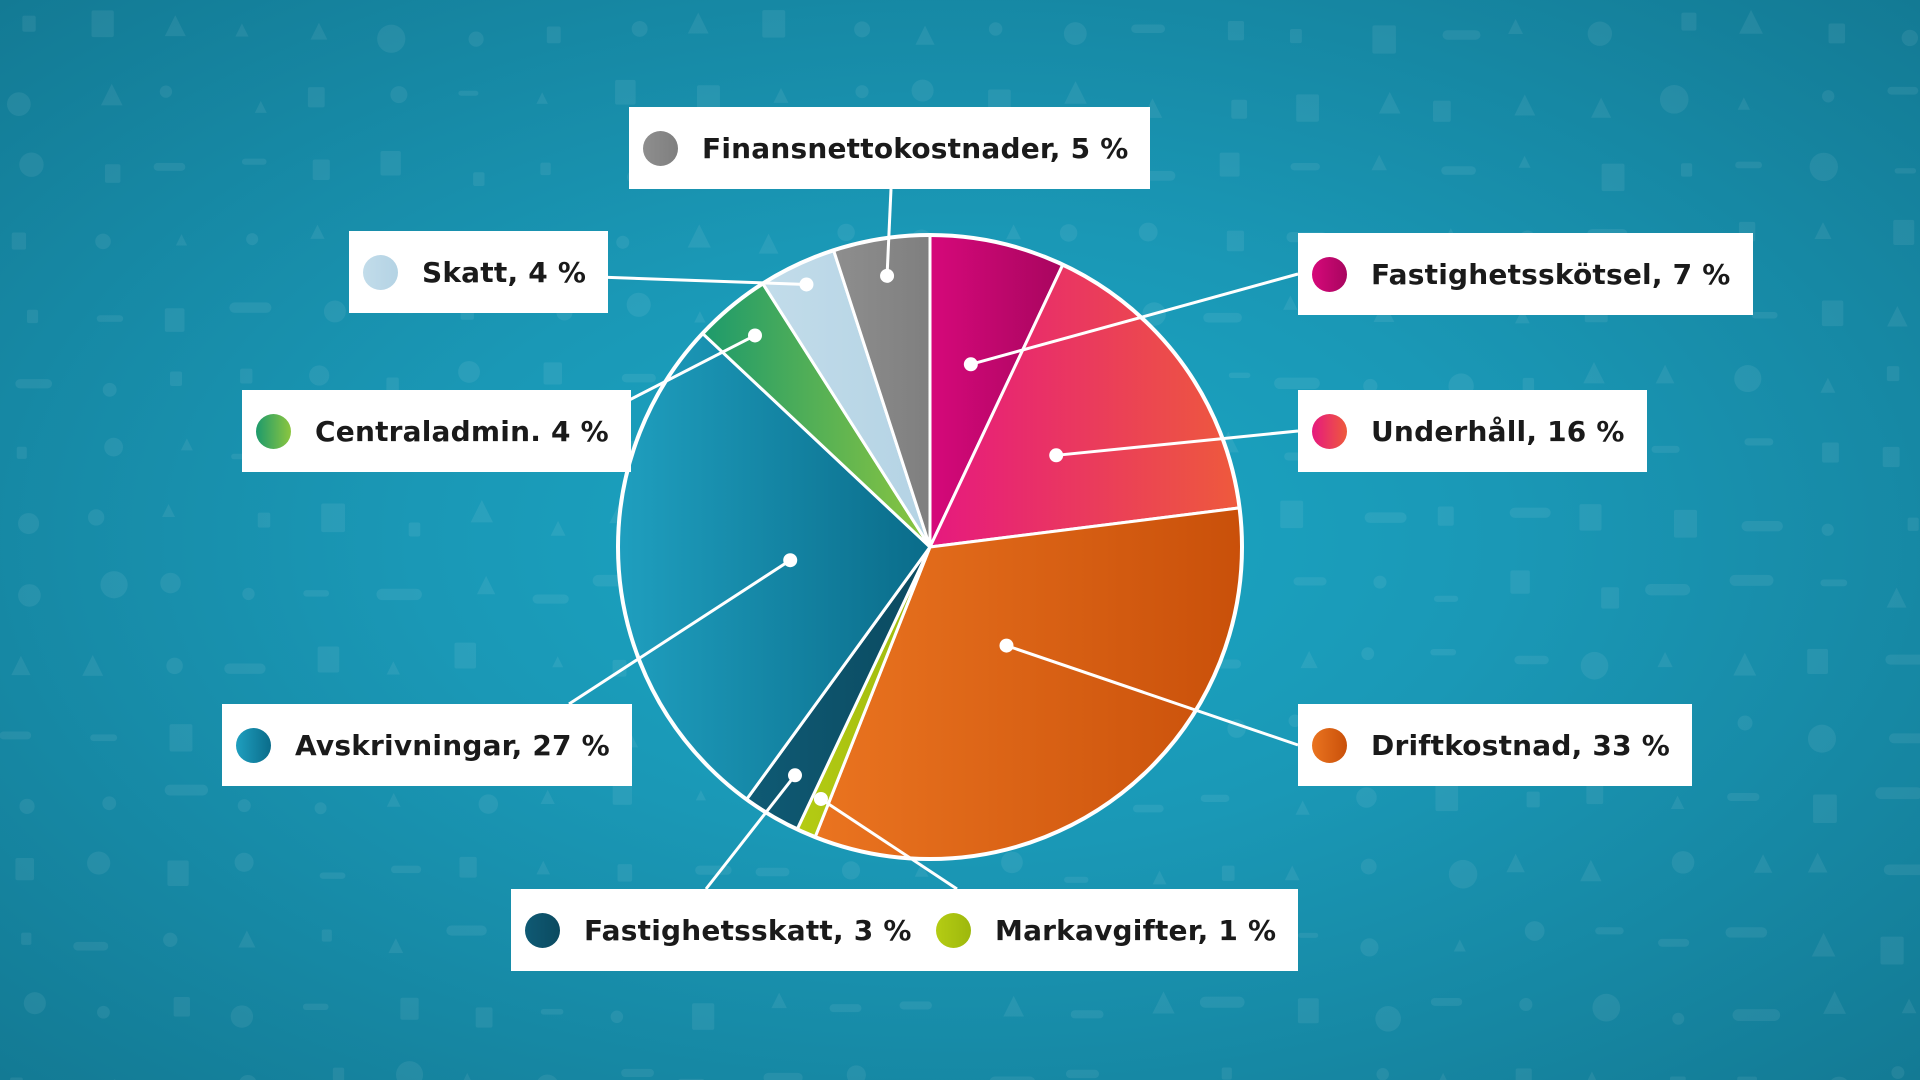 The width and height of the screenshot is (1920, 1080). I want to click on legend-text: Finansnettokostnader, 5 %, so click(915, 148).